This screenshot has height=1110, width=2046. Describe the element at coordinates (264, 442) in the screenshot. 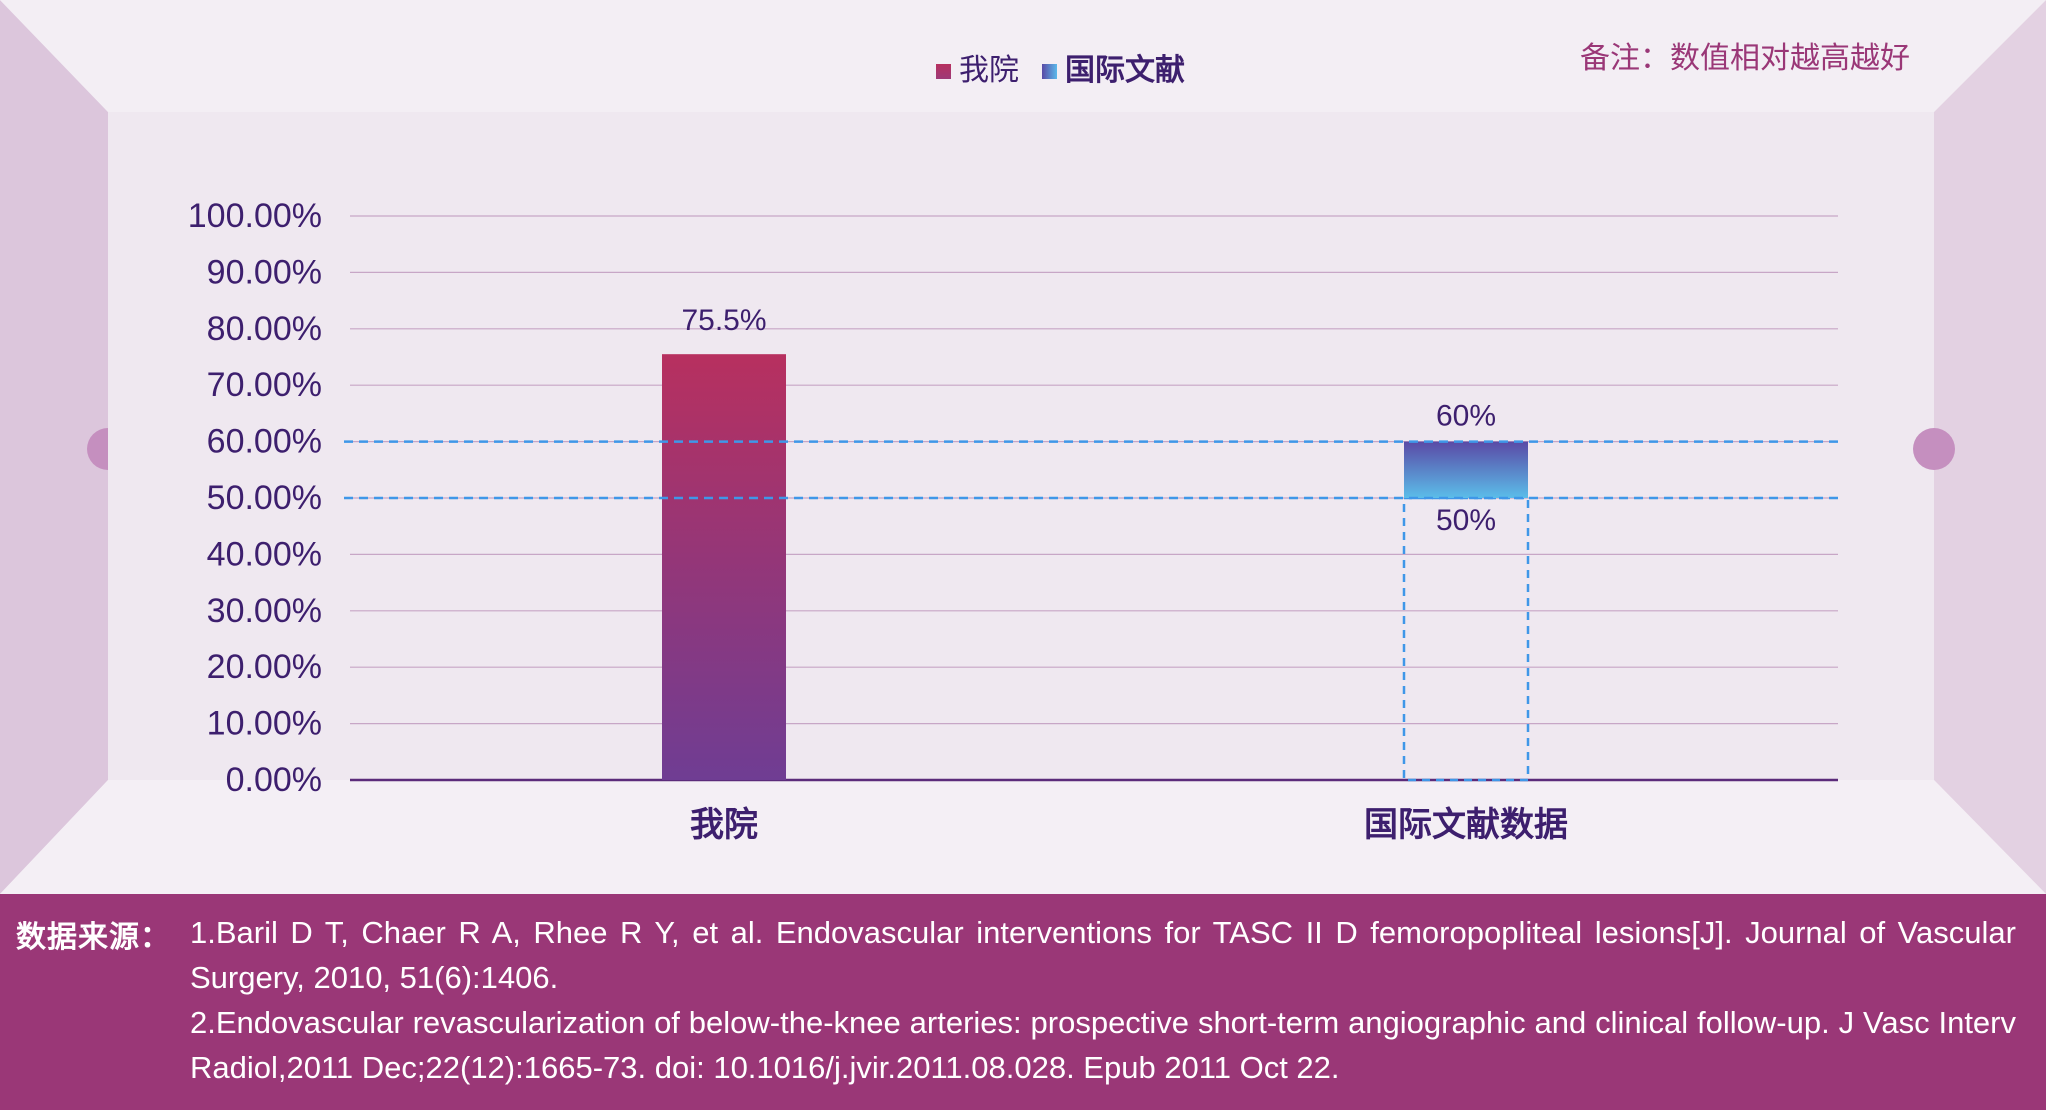

I see `y-tick-label: 60.00%` at that location.